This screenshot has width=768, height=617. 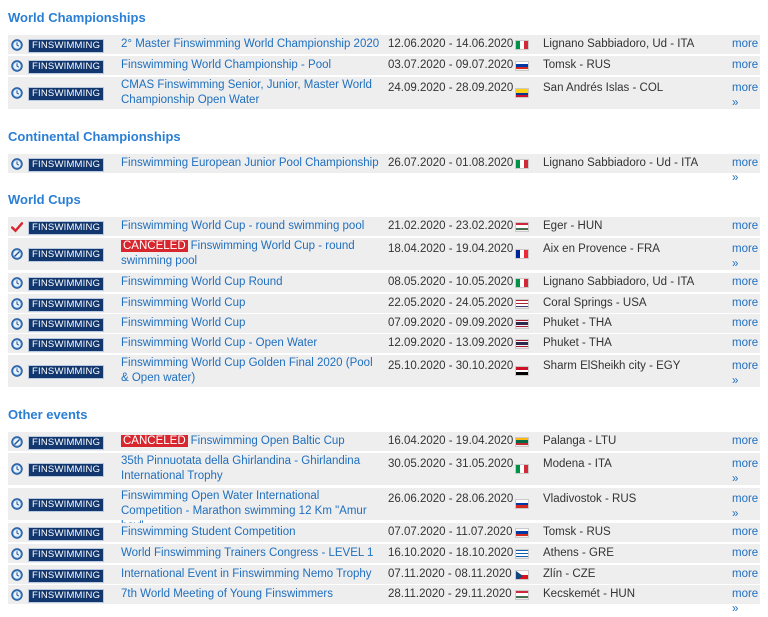 I want to click on event-dates: 12.09.2020 - 13.09.2020, so click(x=451, y=343).